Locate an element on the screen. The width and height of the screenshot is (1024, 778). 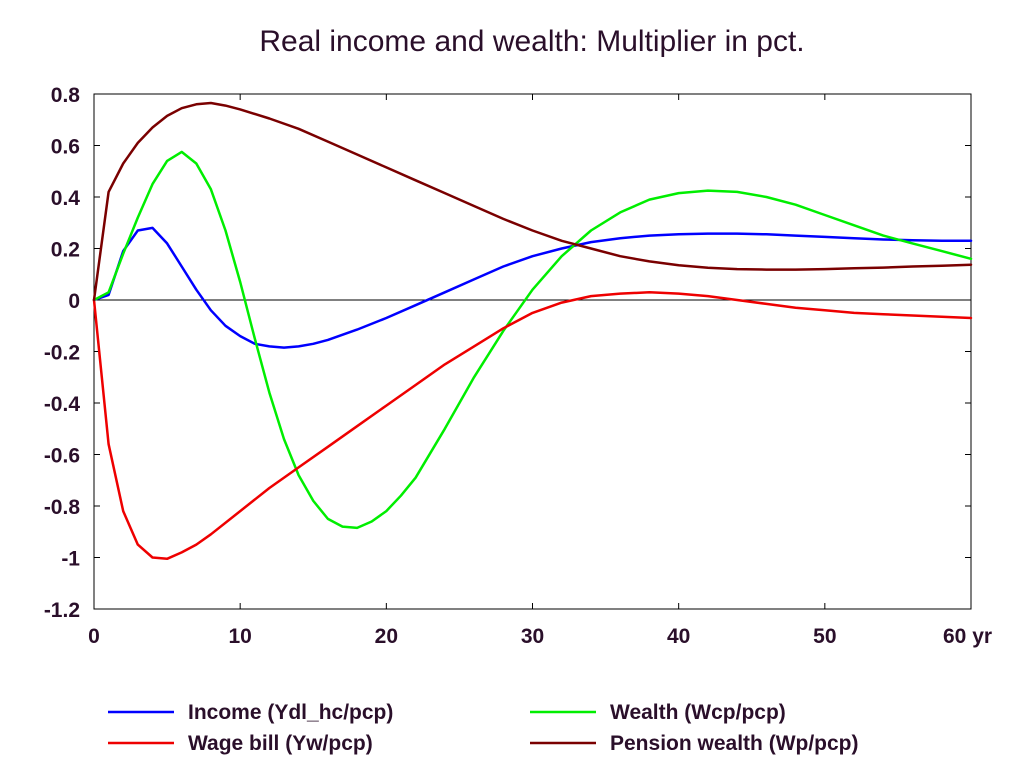
legend-label: Income (Ydl_hc/pcp) is located at coordinates (290, 712).